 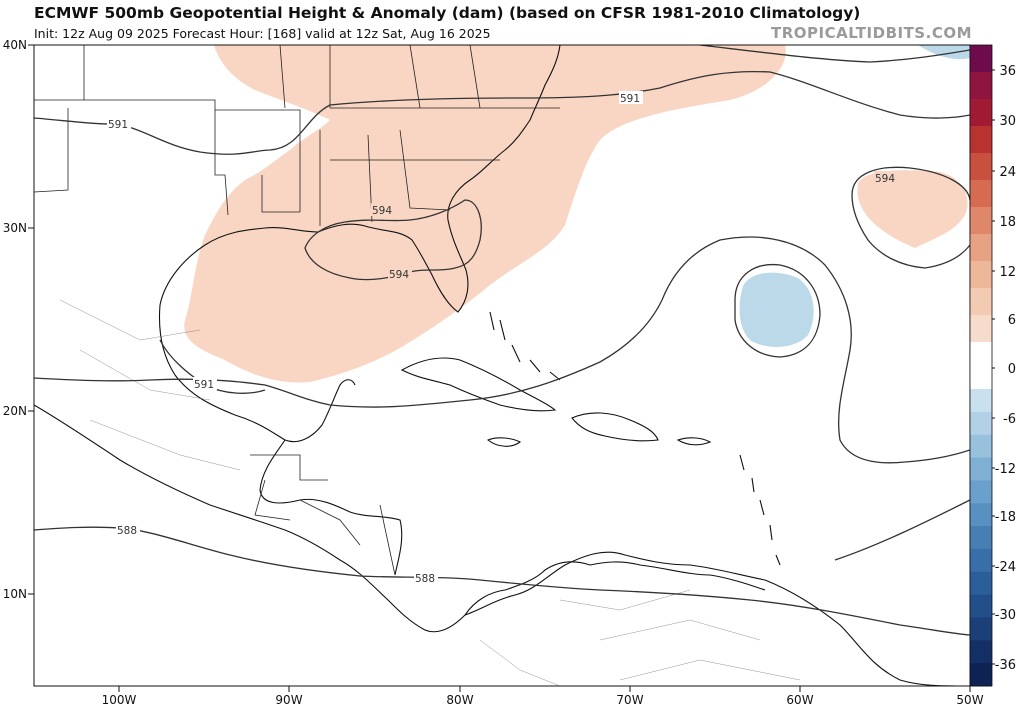 I want to click on colorbar-label: 6, so click(x=1012, y=320).